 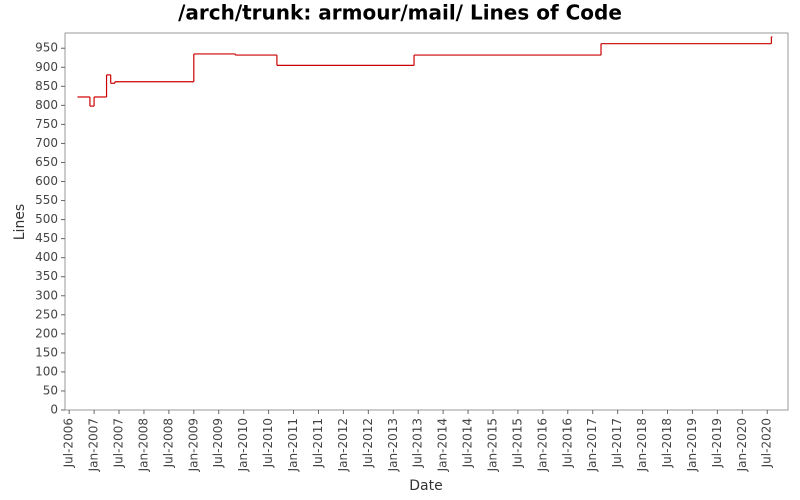 What do you see at coordinates (94, 445) in the screenshot?
I see `x-tick-label: Jan-2007` at bounding box center [94, 445].